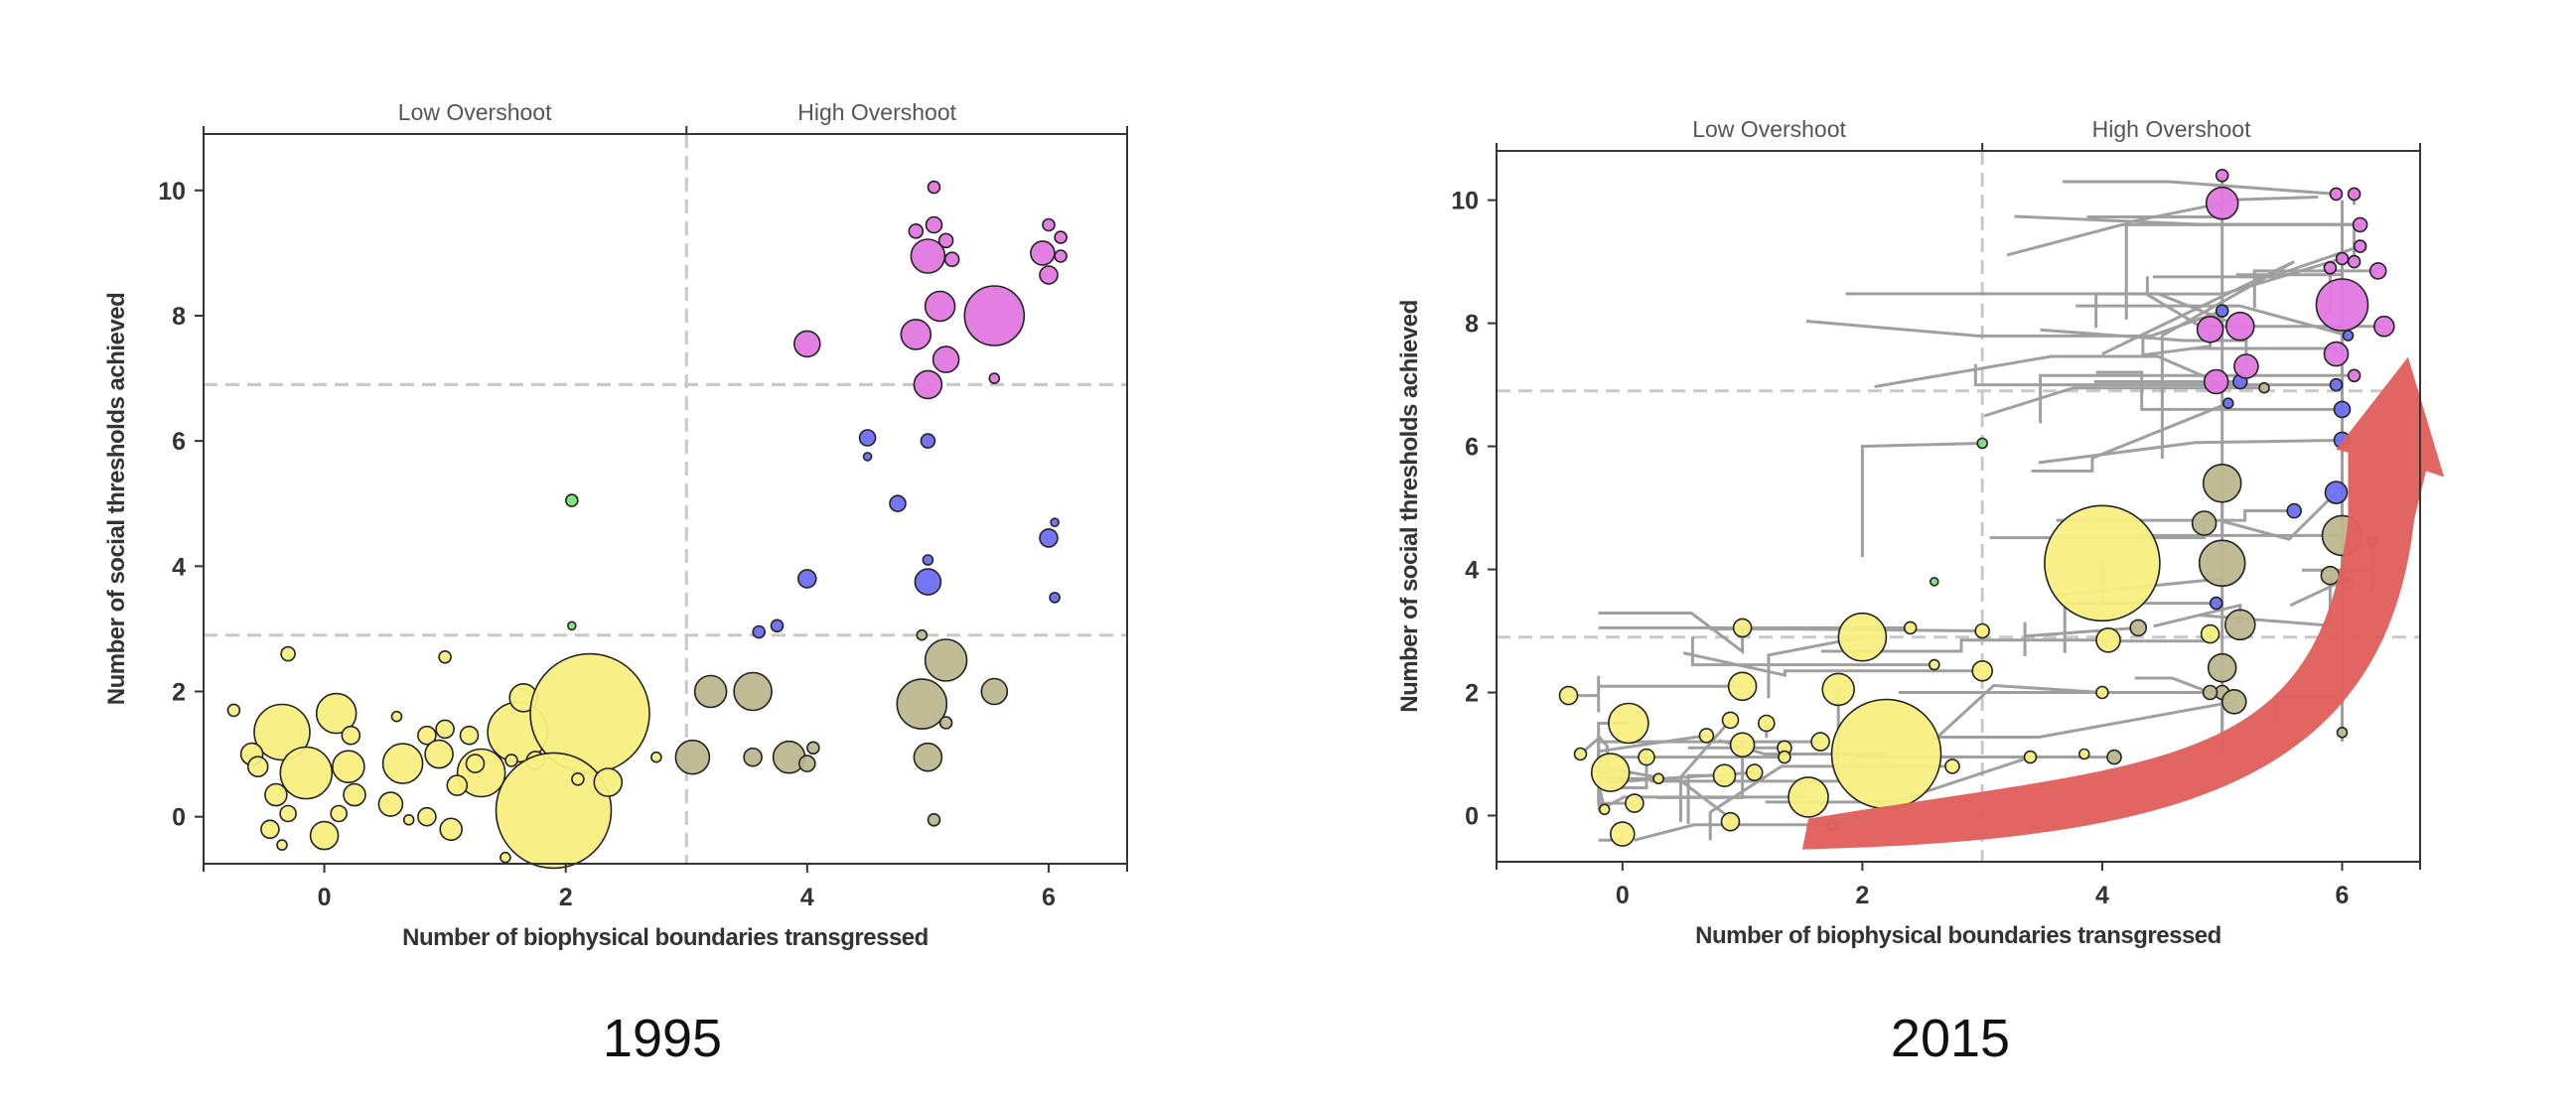 The width and height of the screenshot is (2576, 1101). Describe the element at coordinates (1769, 129) in the screenshot. I see `region-label: Low Overshoot` at that location.